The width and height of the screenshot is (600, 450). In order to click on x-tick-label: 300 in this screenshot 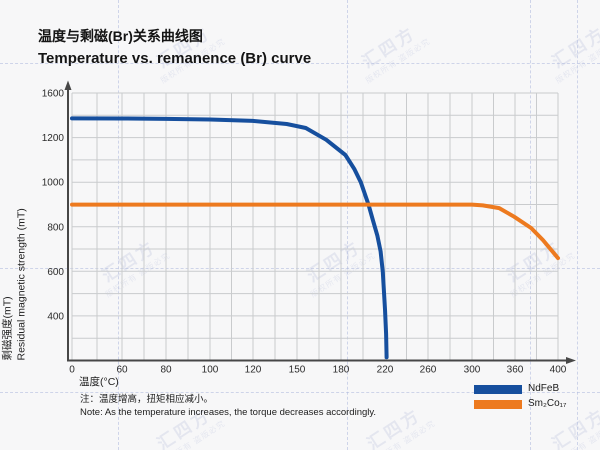, I will do `click(472, 370)`.